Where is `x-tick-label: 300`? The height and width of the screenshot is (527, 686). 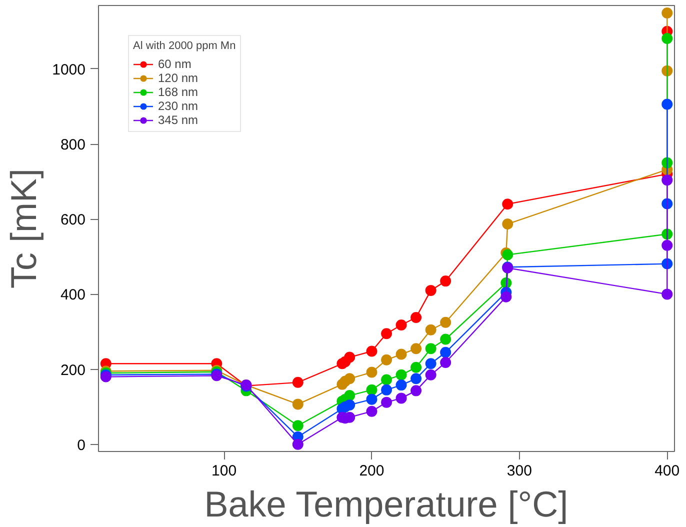
x-tick-label: 300 is located at coordinates (519, 471).